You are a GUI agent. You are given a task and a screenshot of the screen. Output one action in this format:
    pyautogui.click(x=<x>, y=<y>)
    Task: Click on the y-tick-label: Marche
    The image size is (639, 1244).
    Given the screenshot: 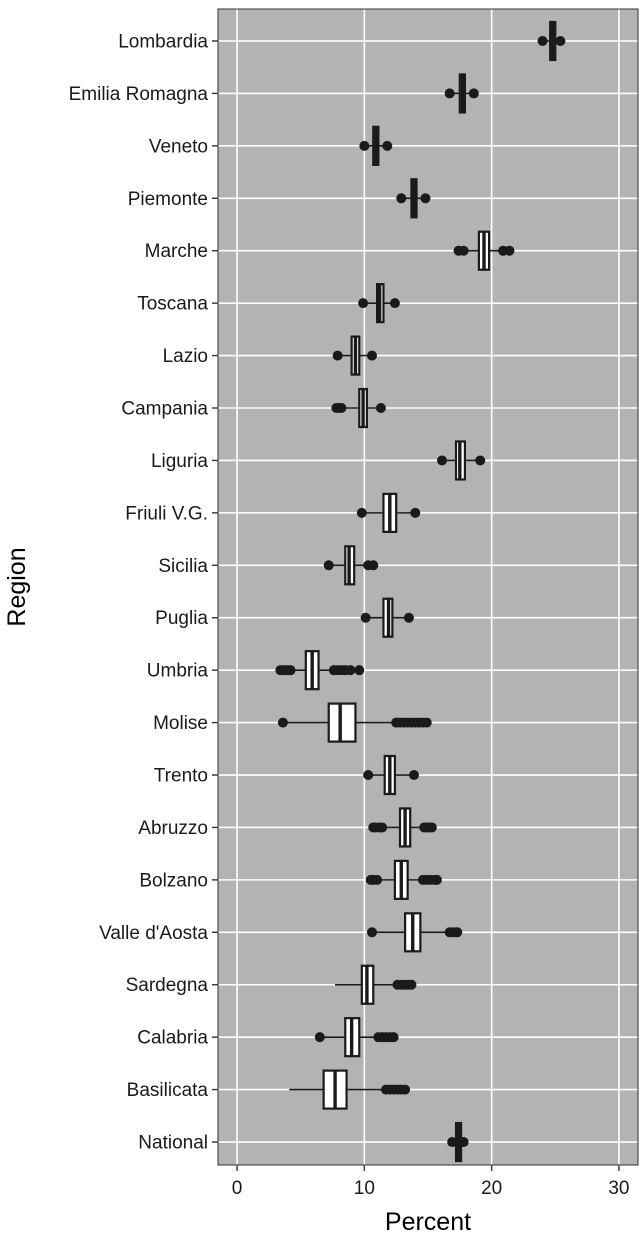 What is the action you would take?
    pyautogui.click(x=176, y=251)
    